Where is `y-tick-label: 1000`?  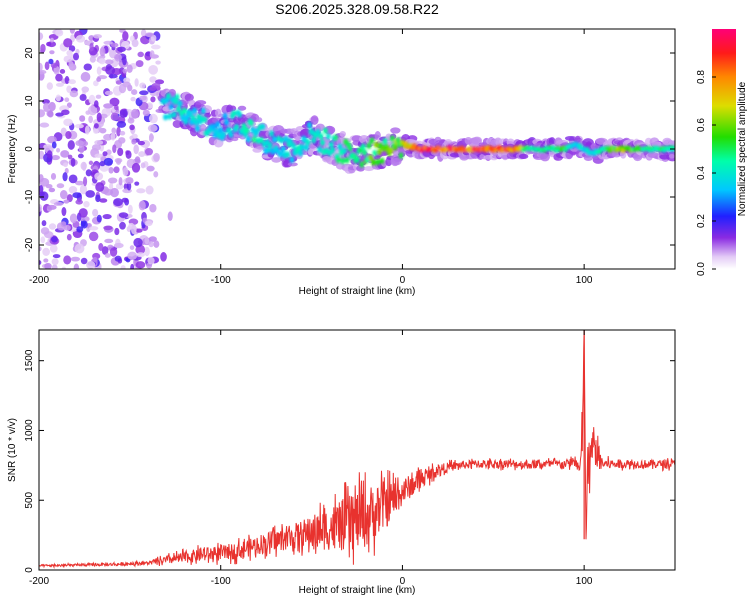
y-tick-label: 1000 is located at coordinates (29, 430).